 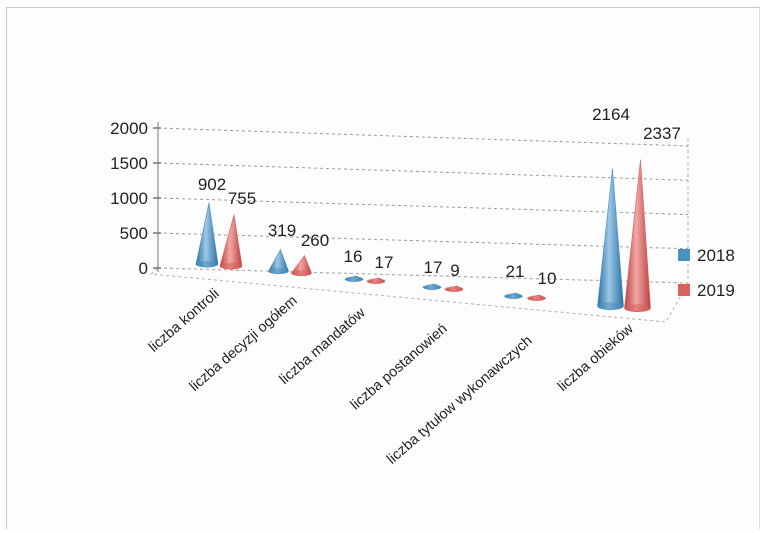 What do you see at coordinates (242, 198) in the screenshot?
I see `data-label: 755` at bounding box center [242, 198].